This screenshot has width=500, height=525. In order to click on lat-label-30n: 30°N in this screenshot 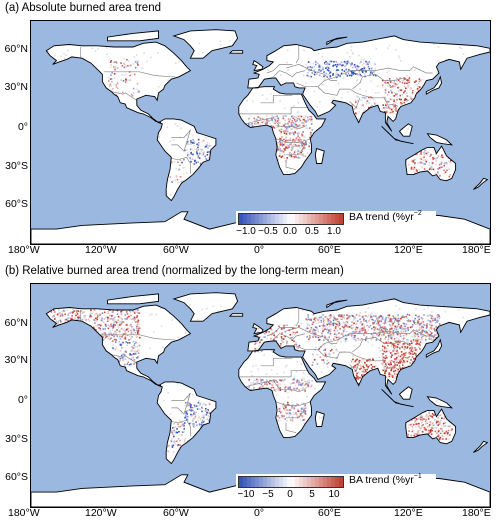, I will do `click(16, 87)`.